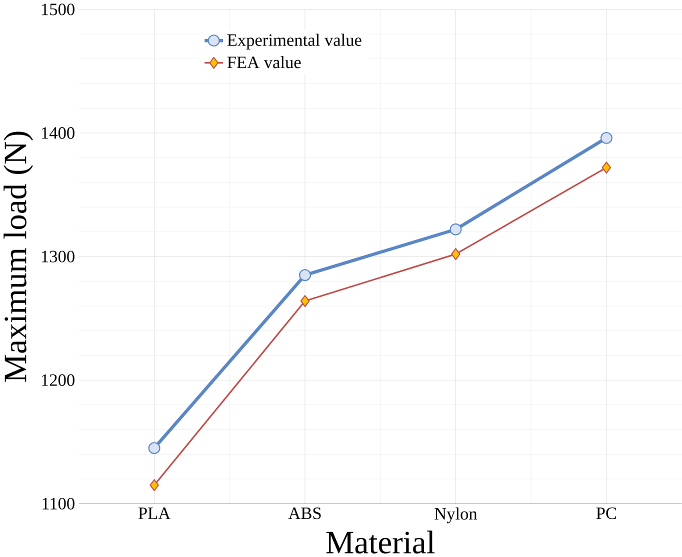 This screenshot has width=682, height=557. Describe the element at coordinates (154, 513) in the screenshot. I see `x-tick-label: PLA` at that location.